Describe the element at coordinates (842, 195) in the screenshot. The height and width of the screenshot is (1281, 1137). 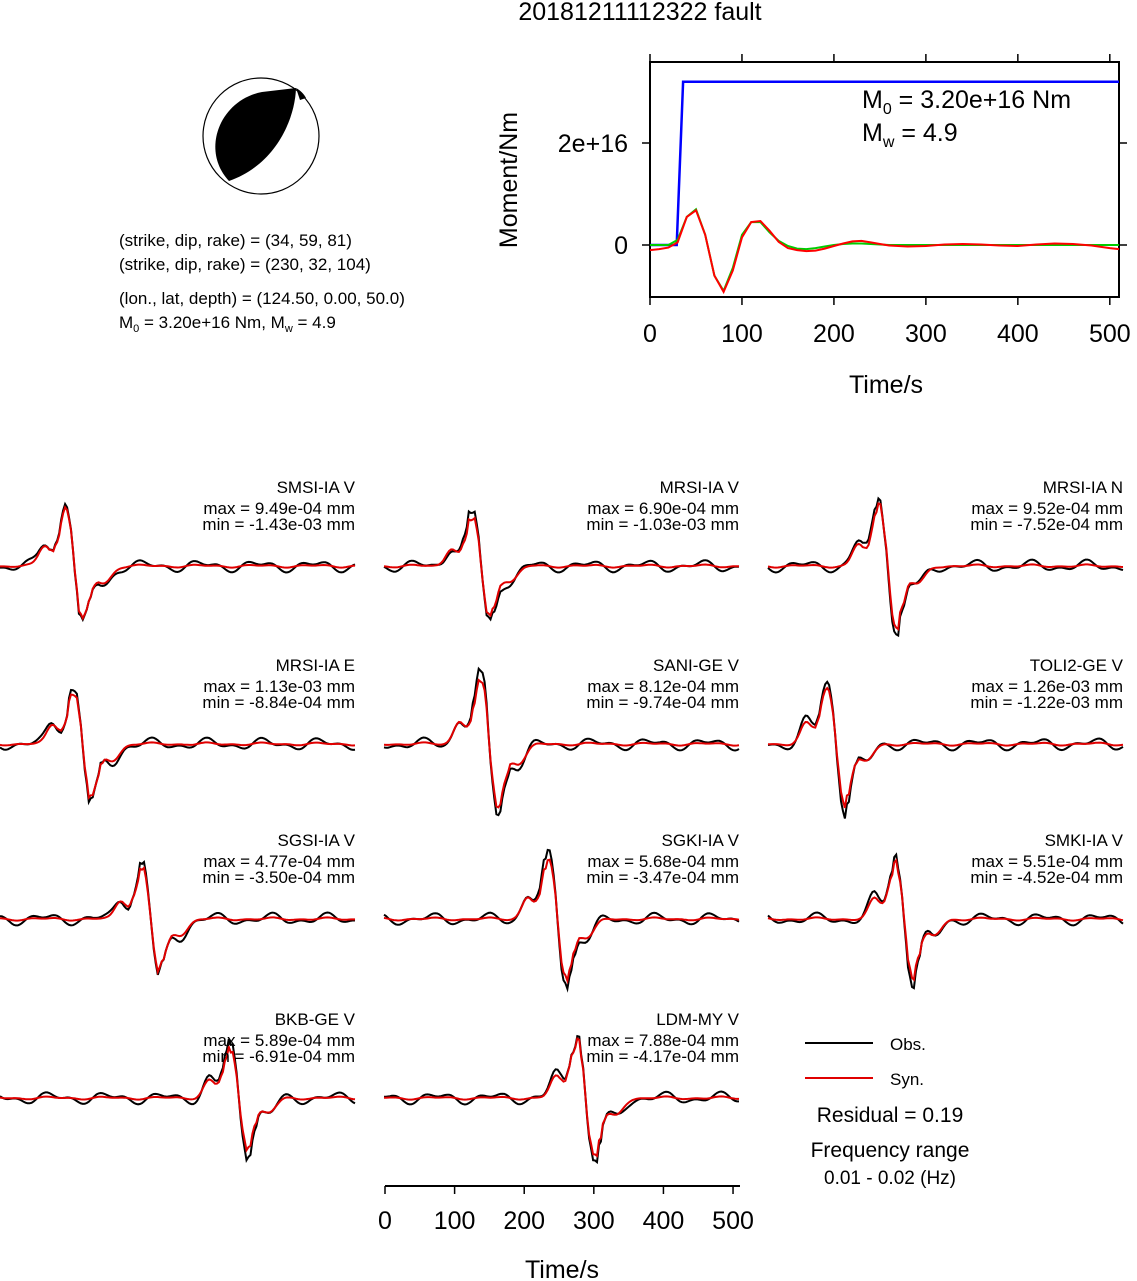
I see `moment-y-axis: 0 2e+16` at that location.